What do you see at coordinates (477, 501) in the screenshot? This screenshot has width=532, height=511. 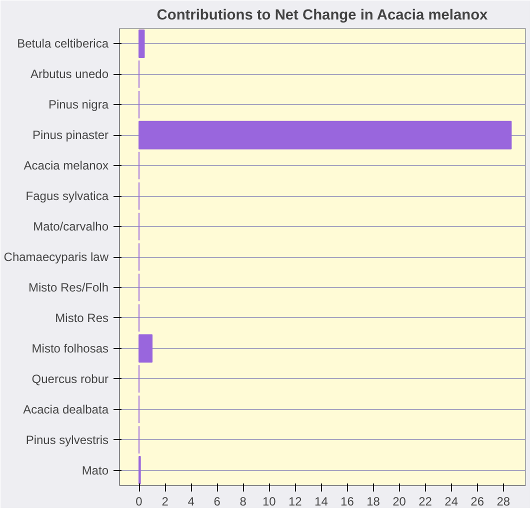 I see `x-tick-label: 26` at bounding box center [477, 501].